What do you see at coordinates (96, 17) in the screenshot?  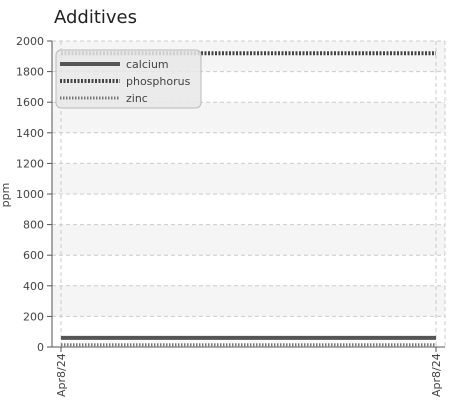 I see `chart-title: Additives` at bounding box center [96, 17].